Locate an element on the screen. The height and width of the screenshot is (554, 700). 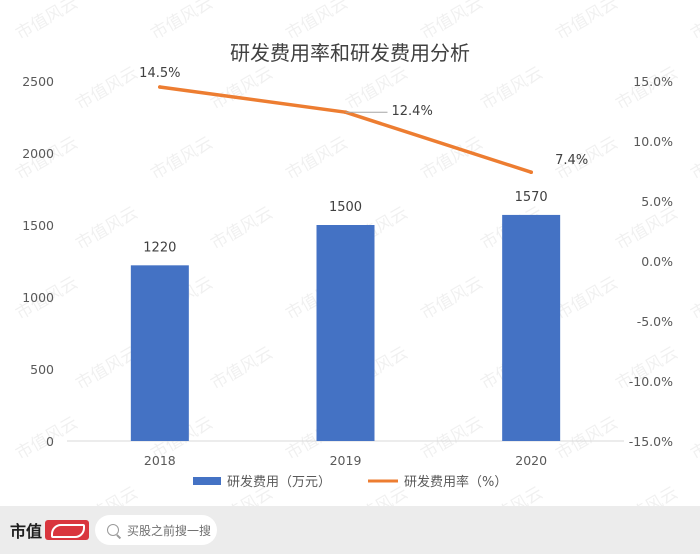
line-value-label: 14.5% is located at coordinates (159, 73).